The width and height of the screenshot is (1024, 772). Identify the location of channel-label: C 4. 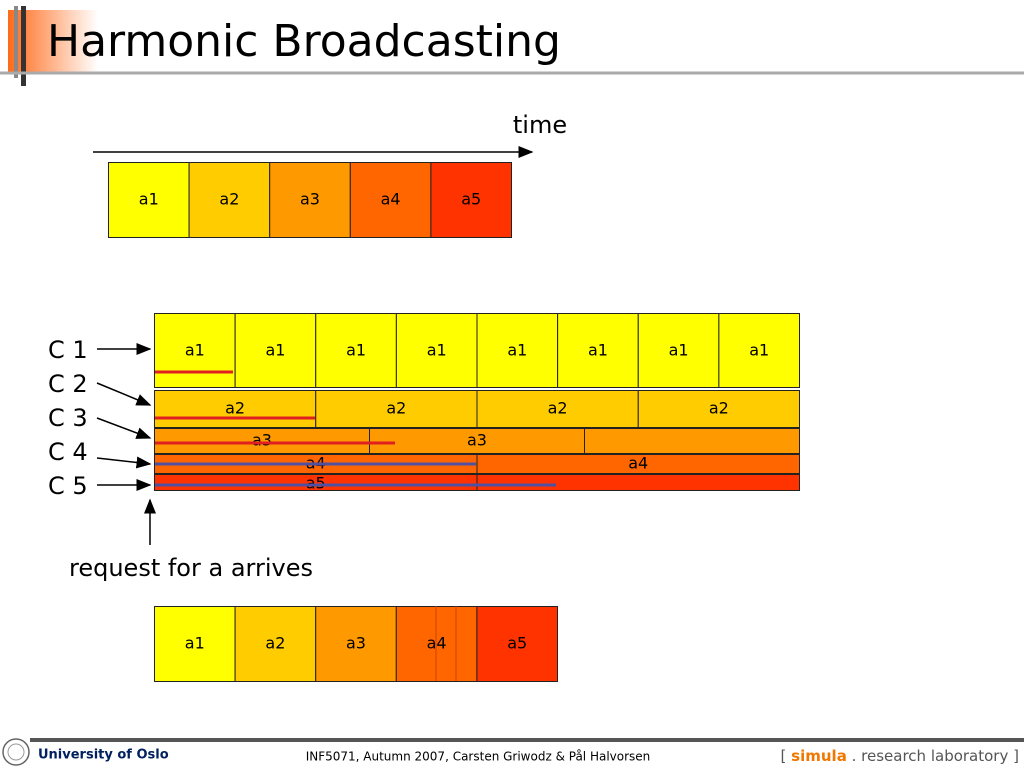
(68, 452).